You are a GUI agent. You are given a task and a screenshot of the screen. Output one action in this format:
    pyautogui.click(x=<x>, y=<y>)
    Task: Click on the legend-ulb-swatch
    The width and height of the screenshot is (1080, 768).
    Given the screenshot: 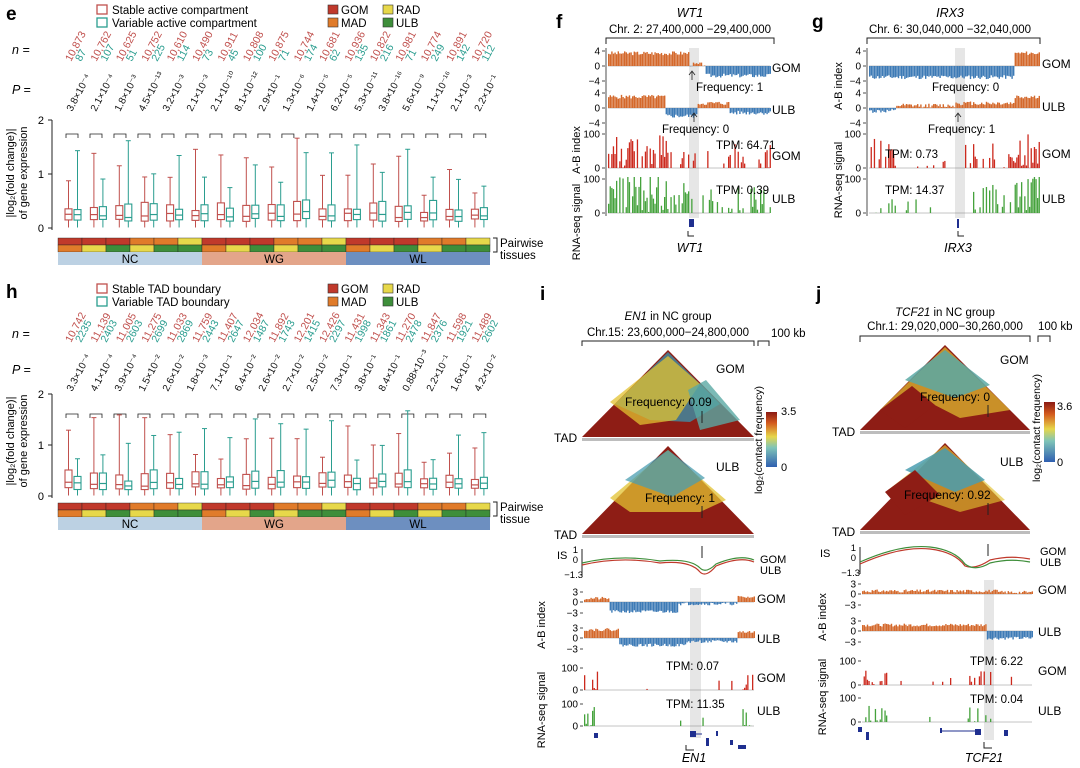 What is the action you would take?
    pyautogui.click(x=388, y=301)
    